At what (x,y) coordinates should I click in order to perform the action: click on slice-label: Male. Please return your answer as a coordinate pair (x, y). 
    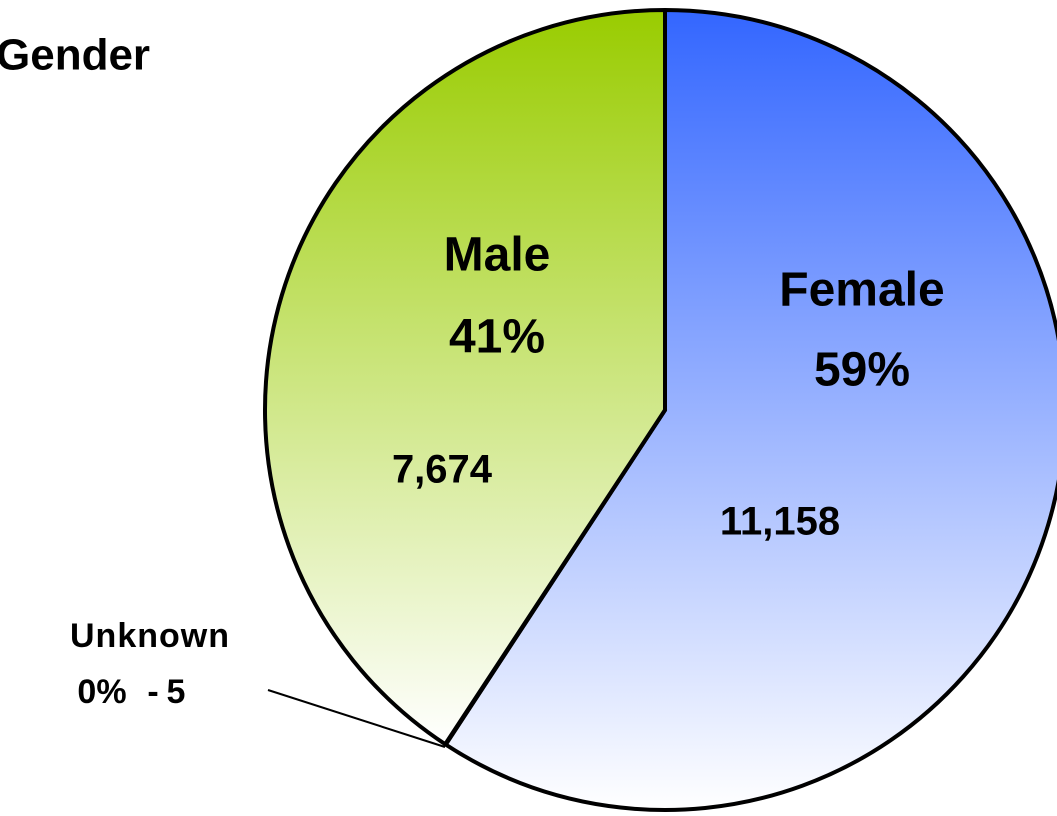
    Looking at the image, I should click on (497, 255).